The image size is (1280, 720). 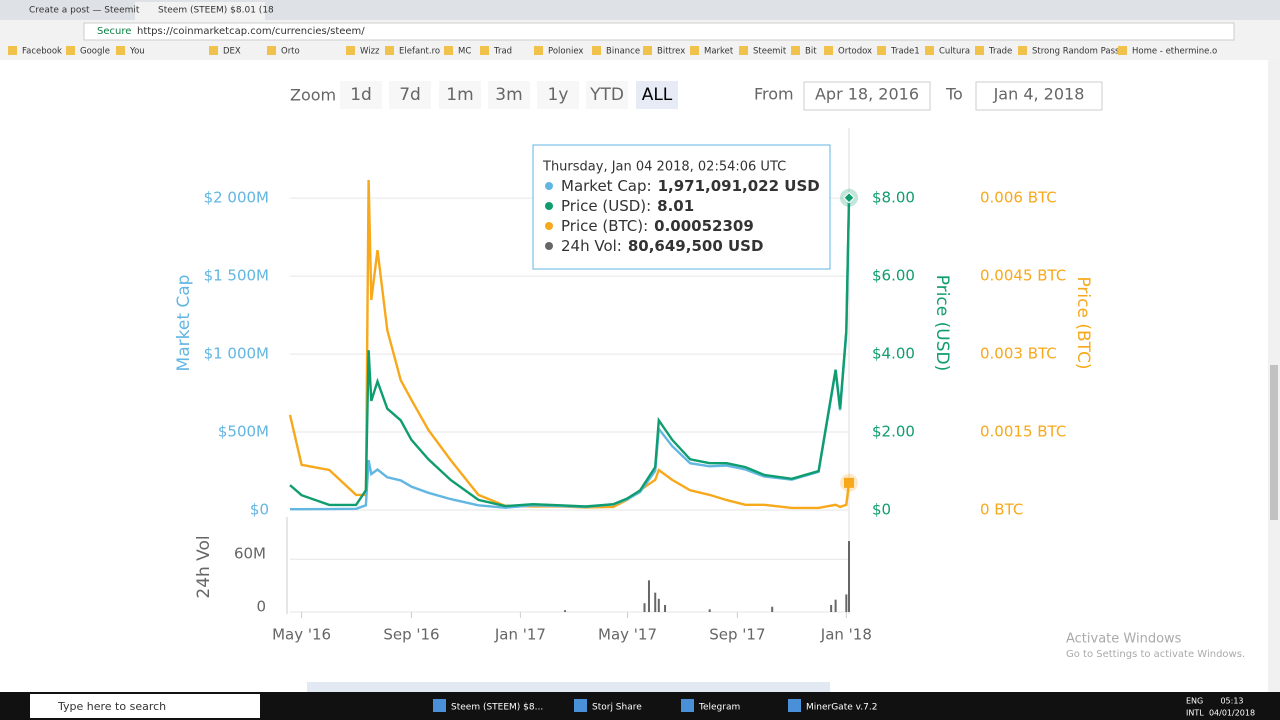 I want to click on tab-bar, so click(x=640, y=10).